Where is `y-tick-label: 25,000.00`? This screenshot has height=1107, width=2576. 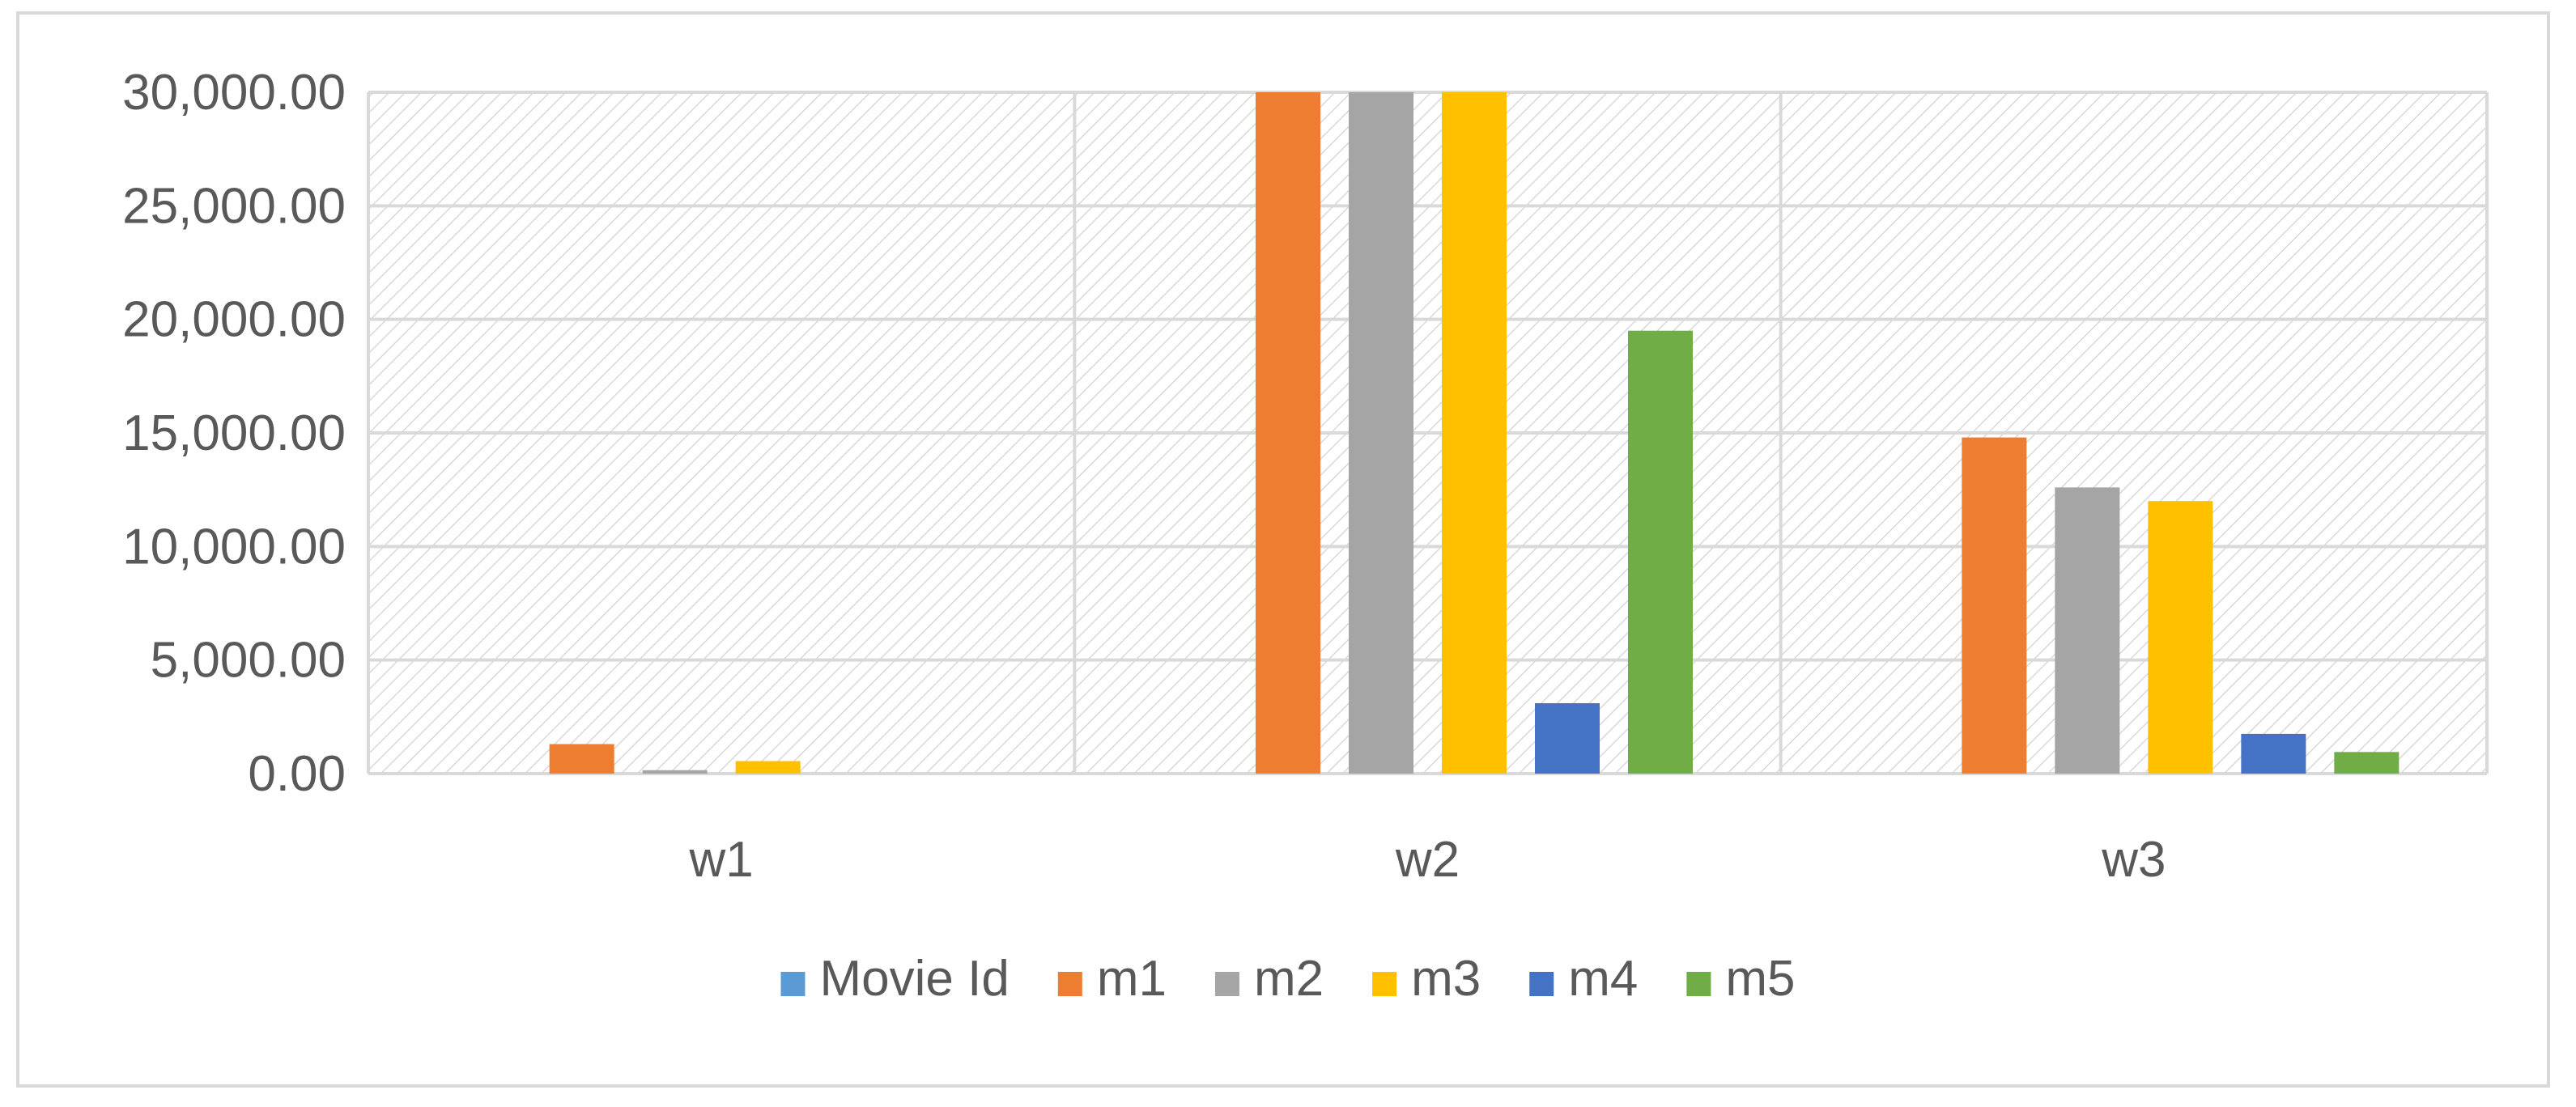 y-tick-label: 25,000.00 is located at coordinates (234, 206).